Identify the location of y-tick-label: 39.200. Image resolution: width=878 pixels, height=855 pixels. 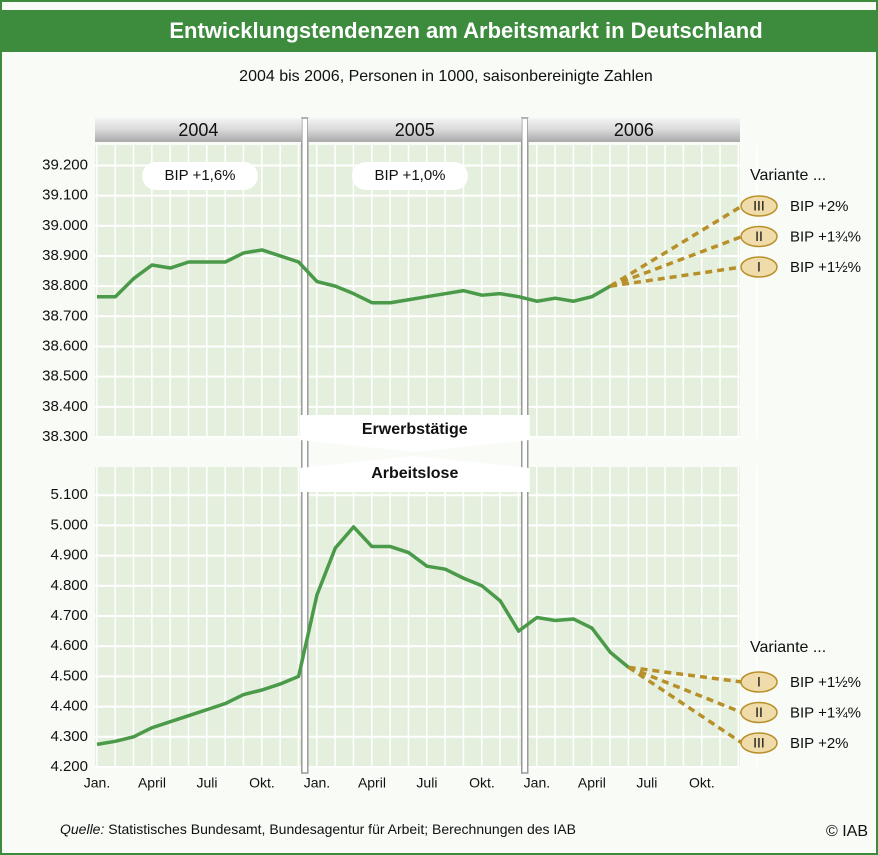
(65, 164).